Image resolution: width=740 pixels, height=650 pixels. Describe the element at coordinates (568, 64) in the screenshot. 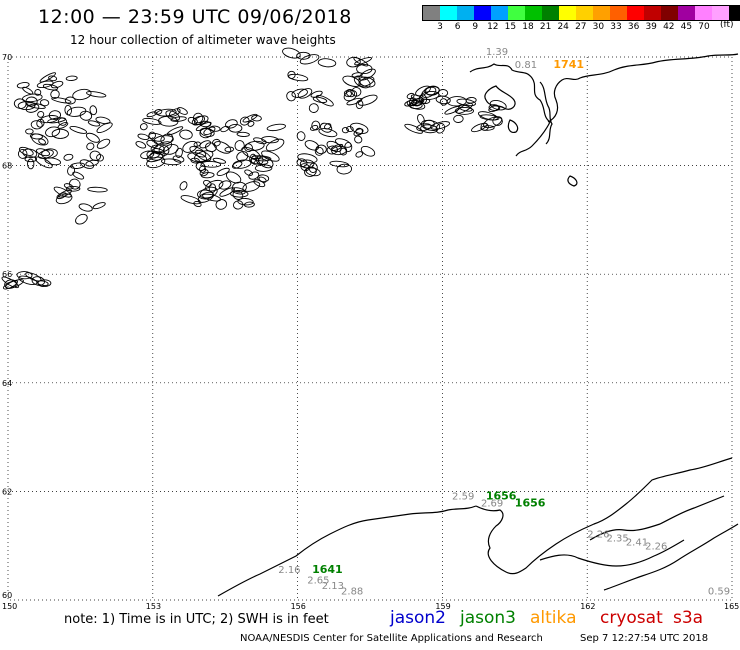

I see `observation-label: 1741` at that location.